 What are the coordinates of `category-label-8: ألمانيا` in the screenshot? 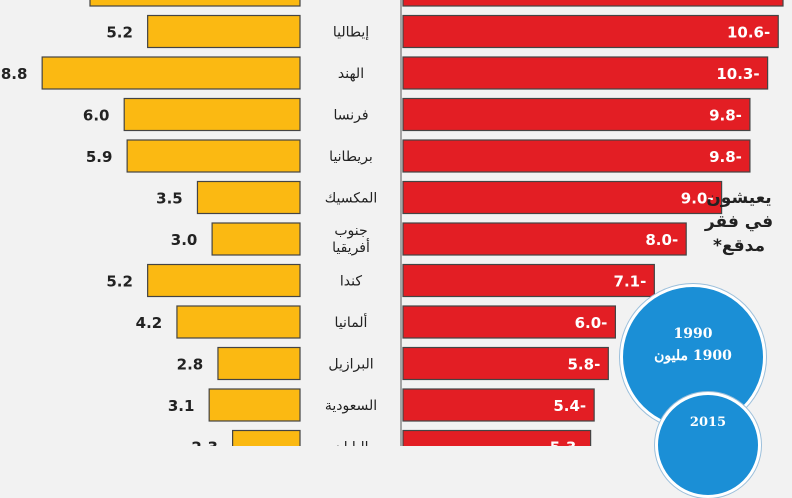 It's located at (351, 322).